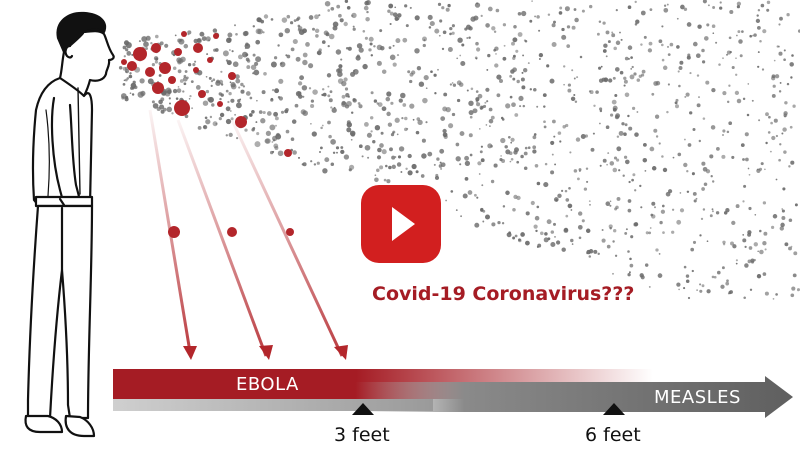 Image resolution: width=800 pixels, height=454 pixels. Describe the element at coordinates (503, 294) in the screenshot. I see `video-caption: Covid-19 Coronavirus???` at that location.